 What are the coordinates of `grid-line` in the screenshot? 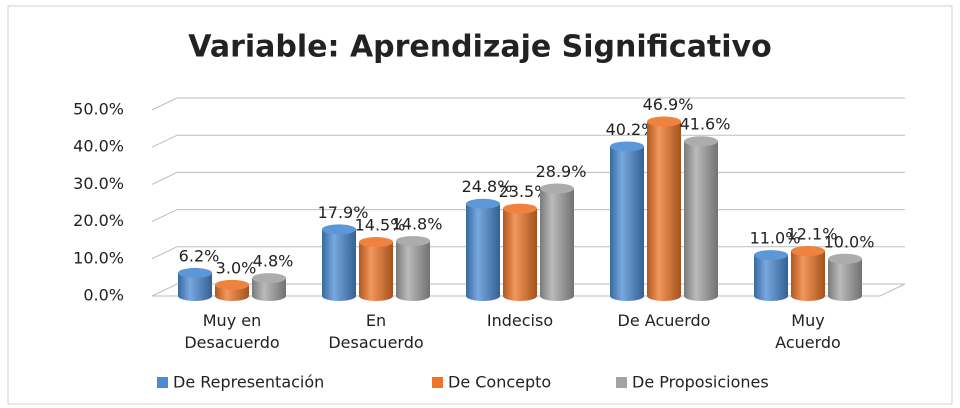 It's located at (528, 104).